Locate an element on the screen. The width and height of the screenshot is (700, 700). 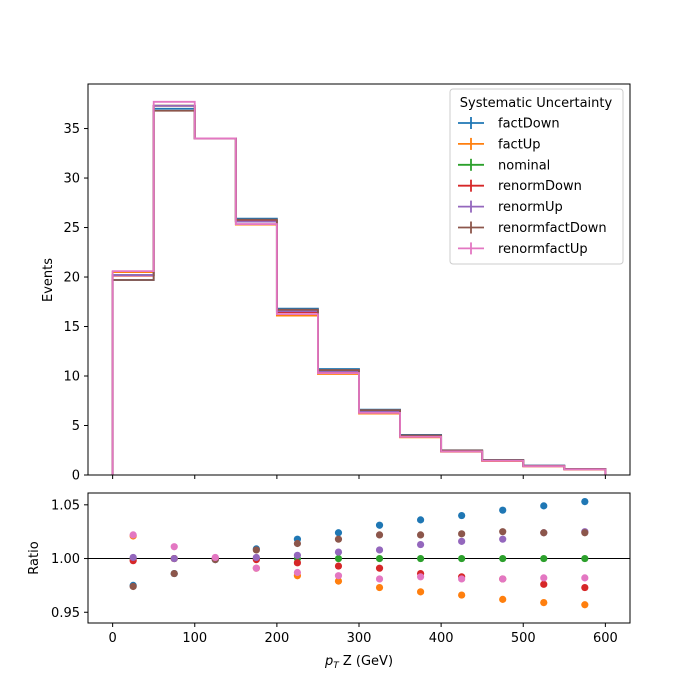
ratio-y-tick-label: 1.00 is located at coordinates (65, 559).